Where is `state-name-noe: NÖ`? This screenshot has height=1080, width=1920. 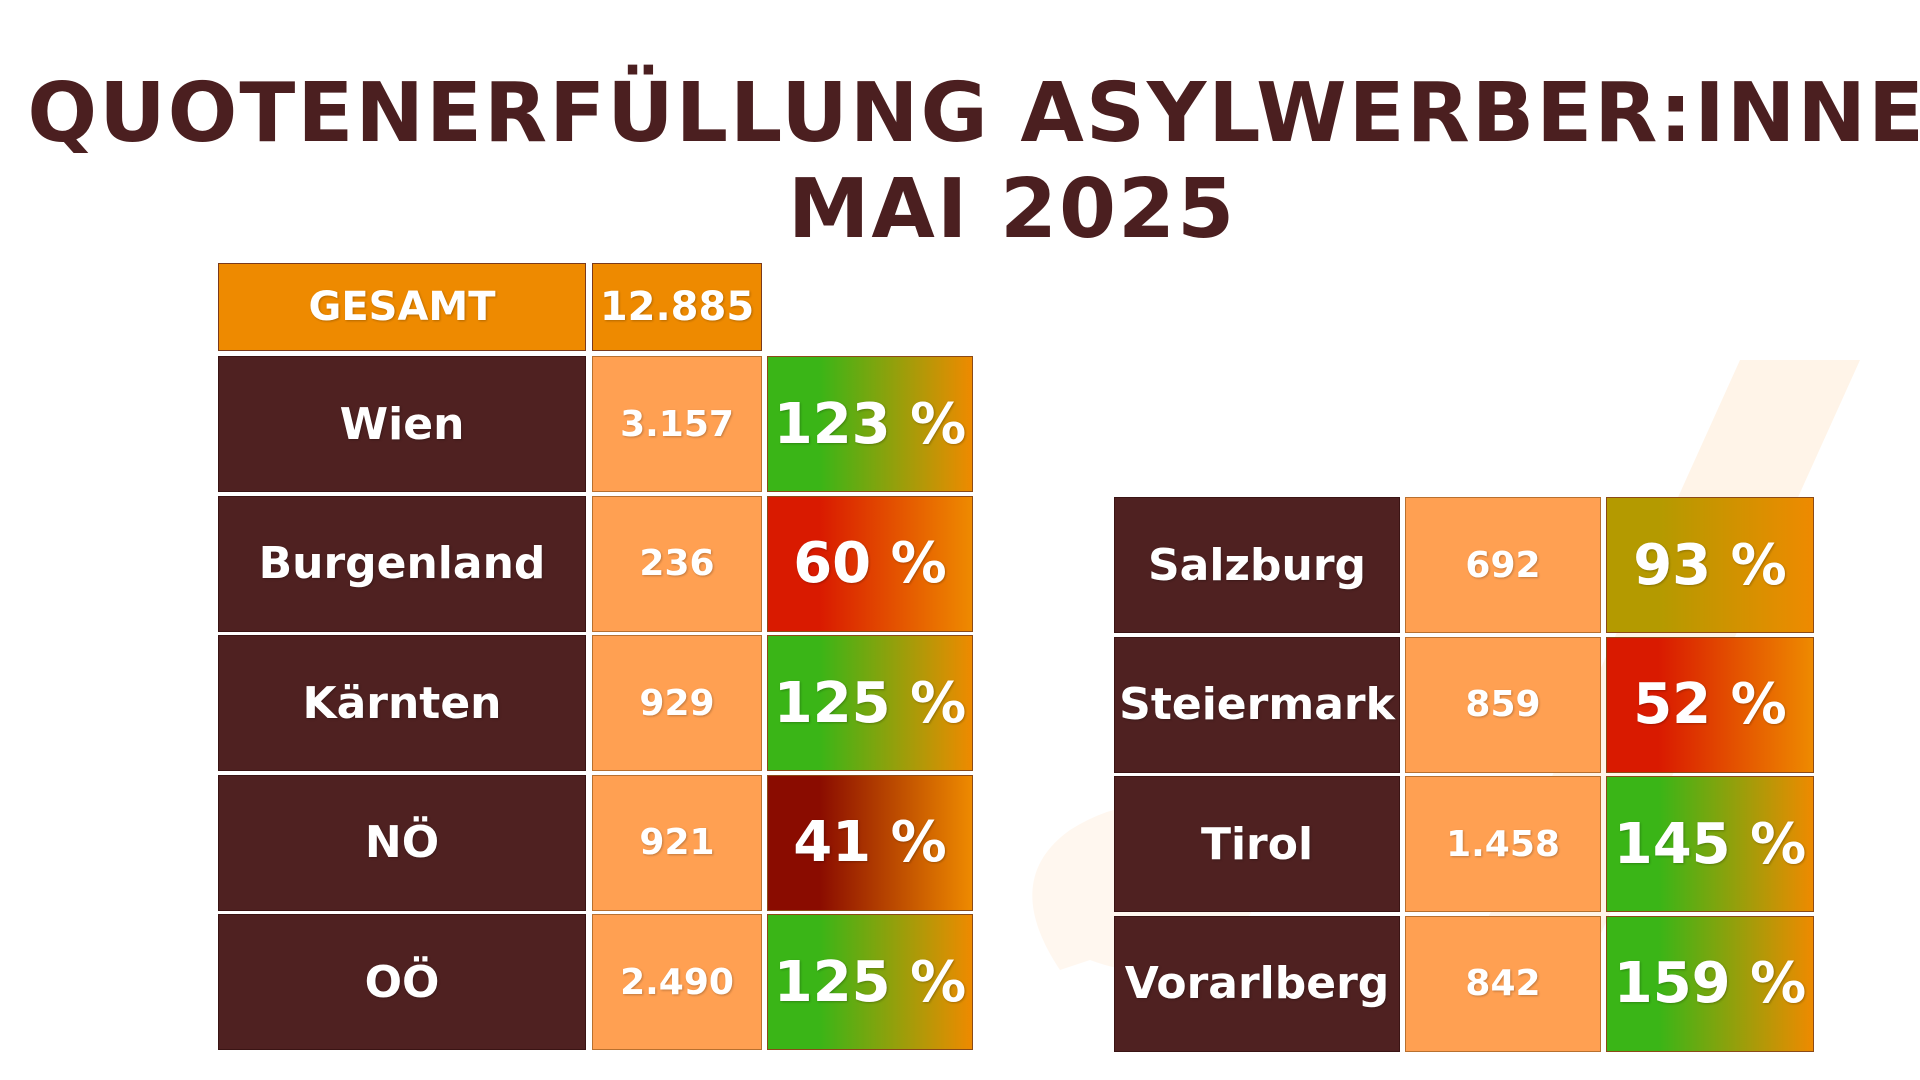 state-name-noe: NÖ is located at coordinates (402, 842).